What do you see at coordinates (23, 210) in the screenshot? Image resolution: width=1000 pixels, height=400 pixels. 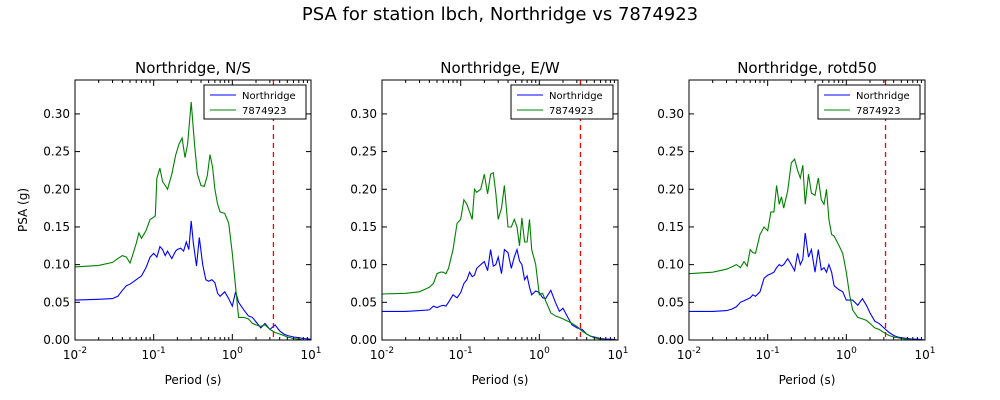 I see `y-axis-label: PSA (g)` at bounding box center [23, 210].